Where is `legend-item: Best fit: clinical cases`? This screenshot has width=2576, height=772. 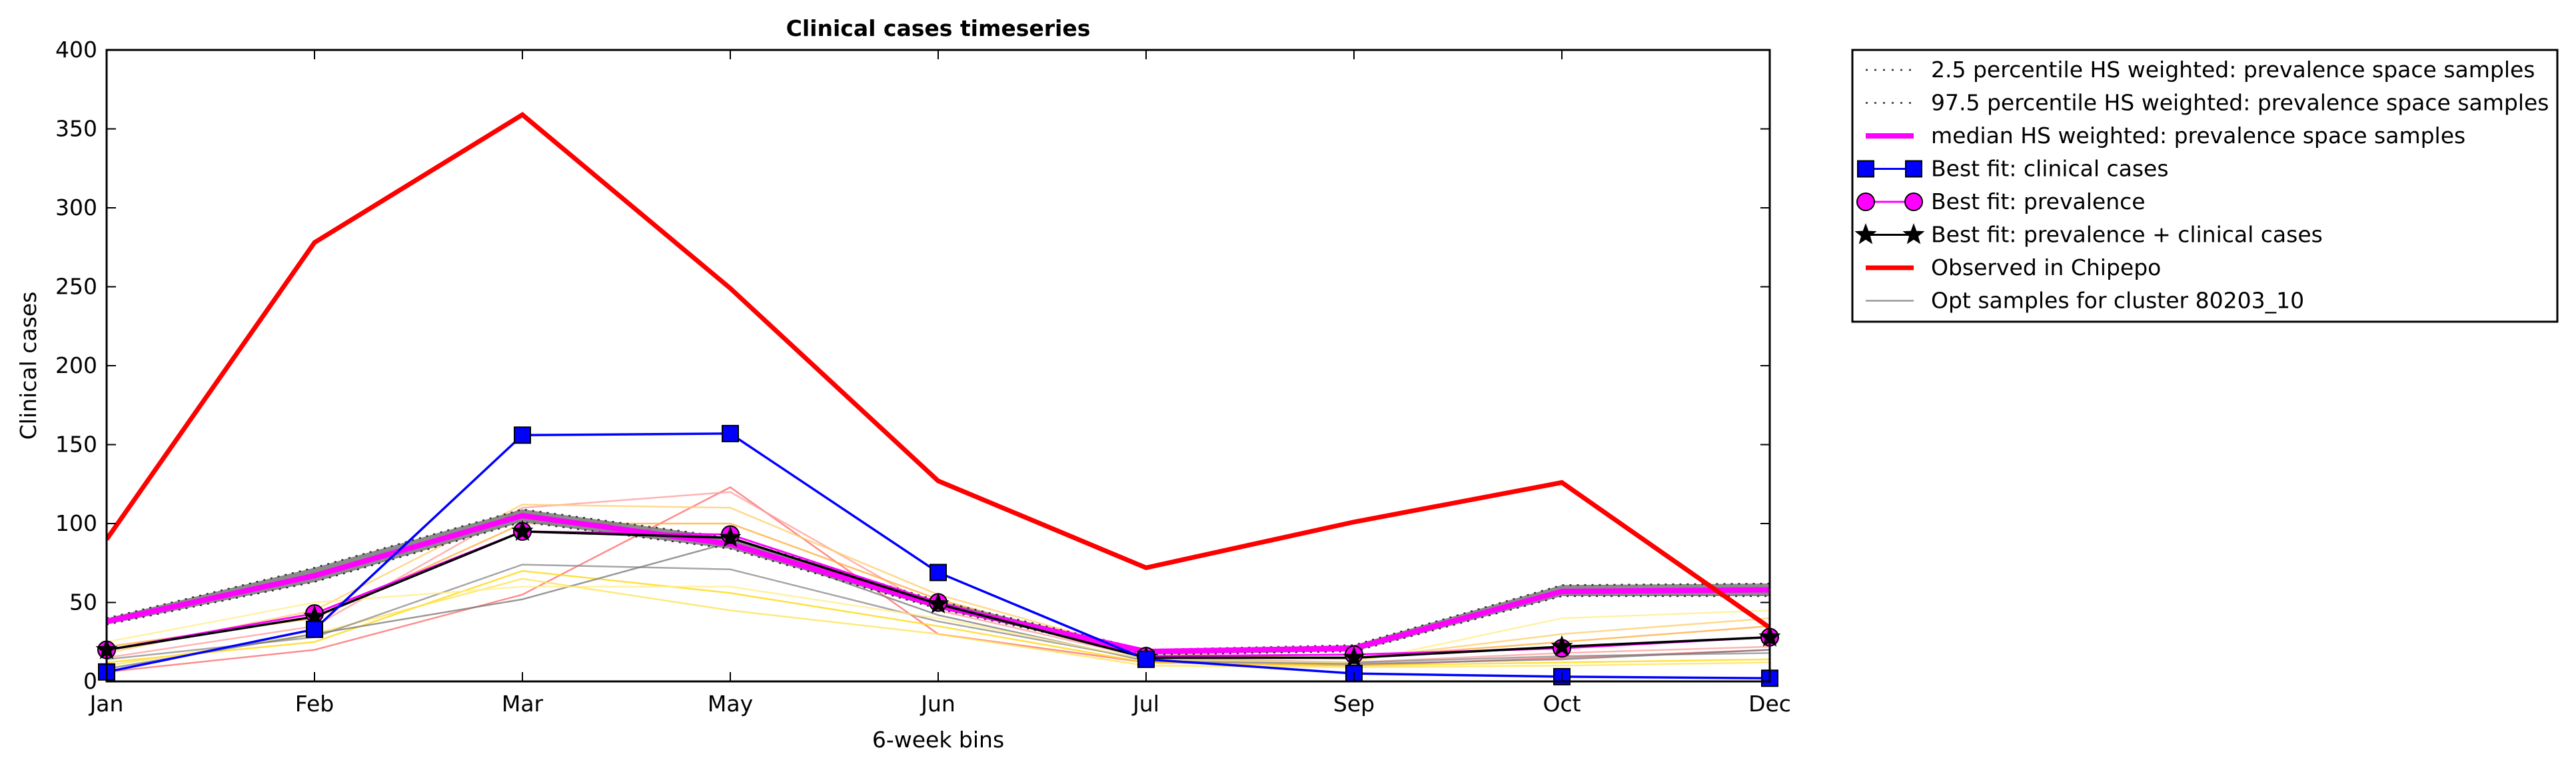 legend-item: Best fit: clinical cases is located at coordinates (2013, 169).